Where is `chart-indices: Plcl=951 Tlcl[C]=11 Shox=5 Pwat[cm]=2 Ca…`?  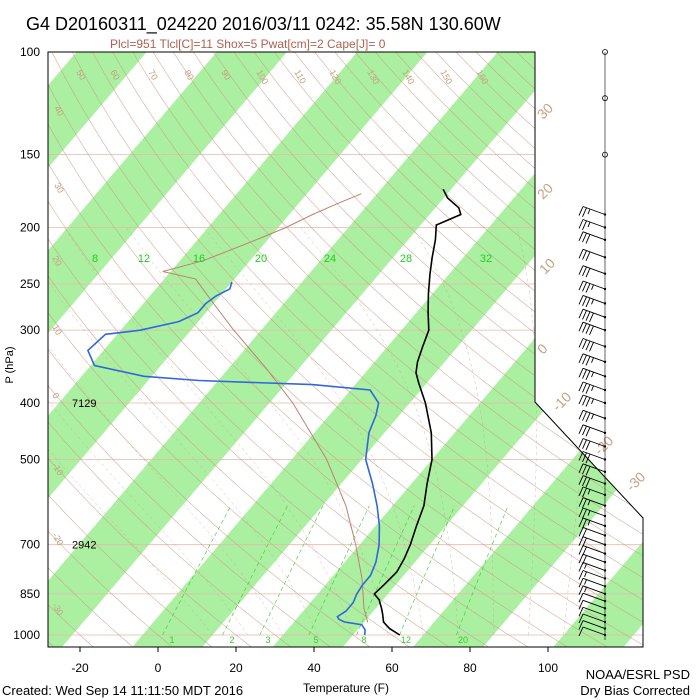
chart-indices: Plcl=951 Tlcl[C]=11 Shox=5 Pwat[cm]=2 Ca… is located at coordinates (248, 44).